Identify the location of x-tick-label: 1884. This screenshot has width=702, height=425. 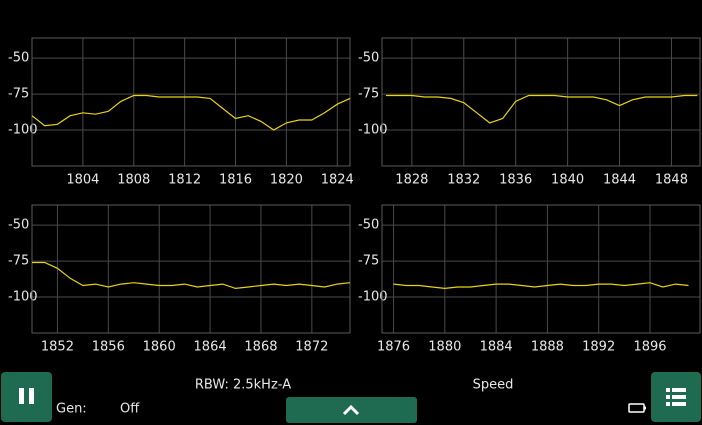
(496, 347).